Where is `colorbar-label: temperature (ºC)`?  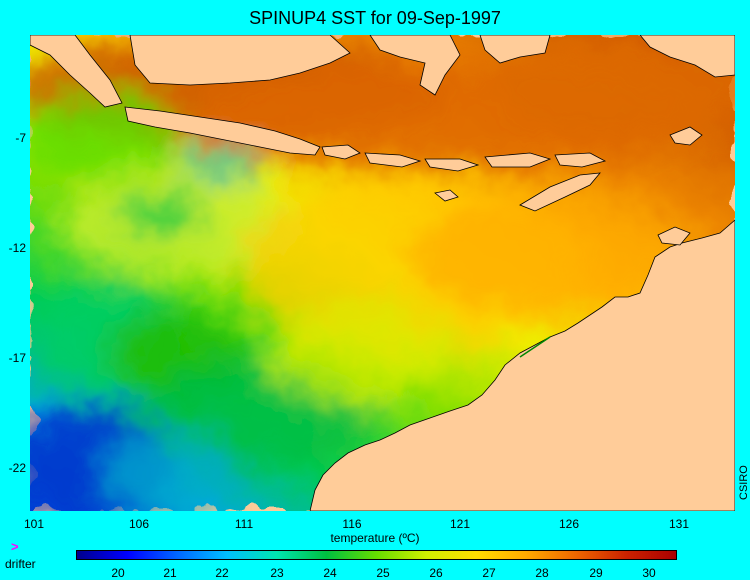
colorbar-label: temperature (ºC) is located at coordinates (375, 538).